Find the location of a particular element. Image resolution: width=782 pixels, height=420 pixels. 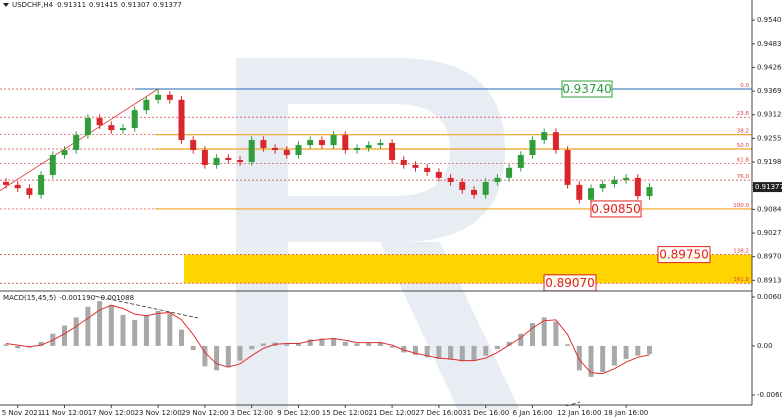

fib-level-label: 50.0 is located at coordinates (743, 146).